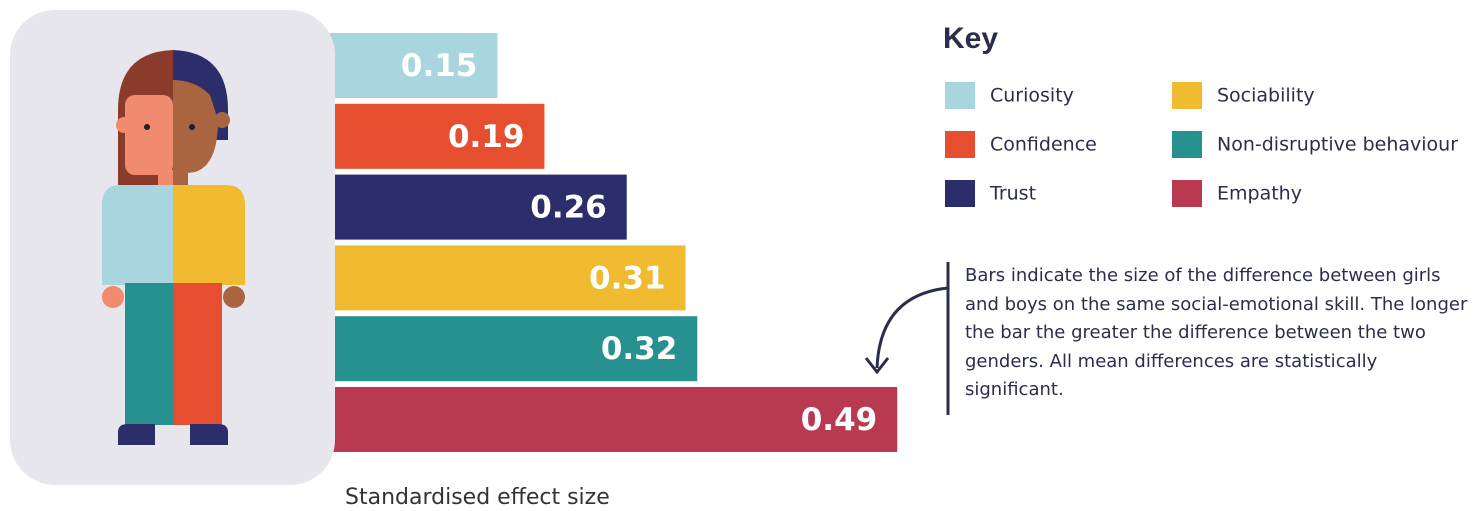  I want to click on value-label: 0.31, so click(627, 278).